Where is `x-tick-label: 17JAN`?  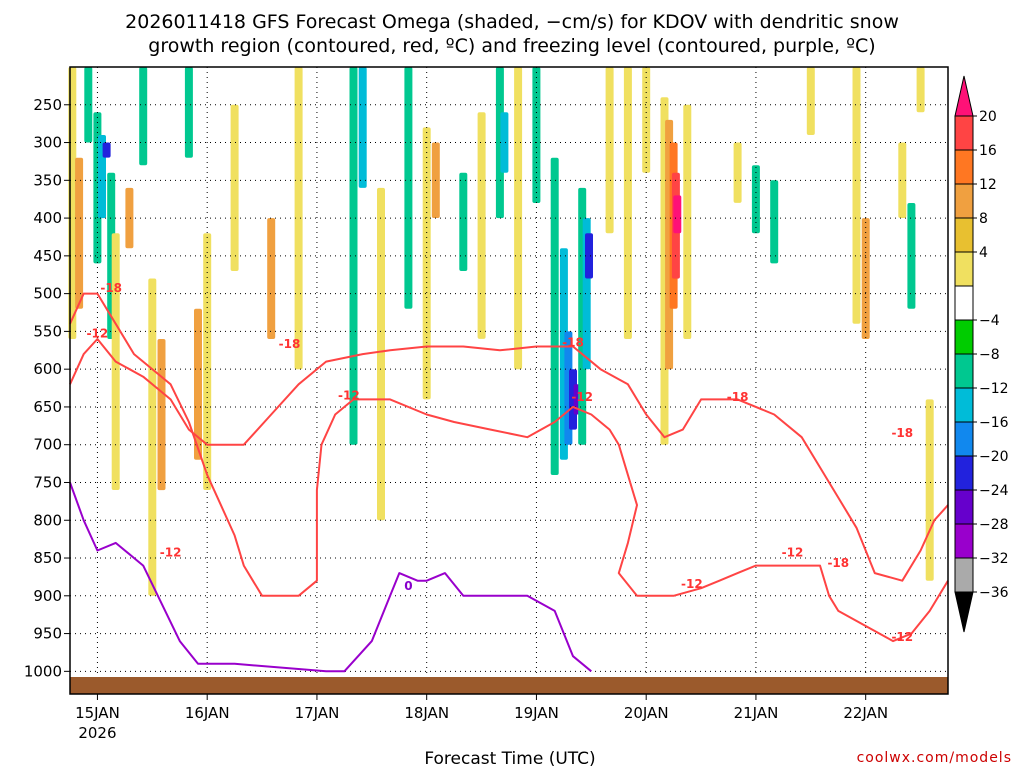 x-tick-label: 17JAN is located at coordinates (317, 713).